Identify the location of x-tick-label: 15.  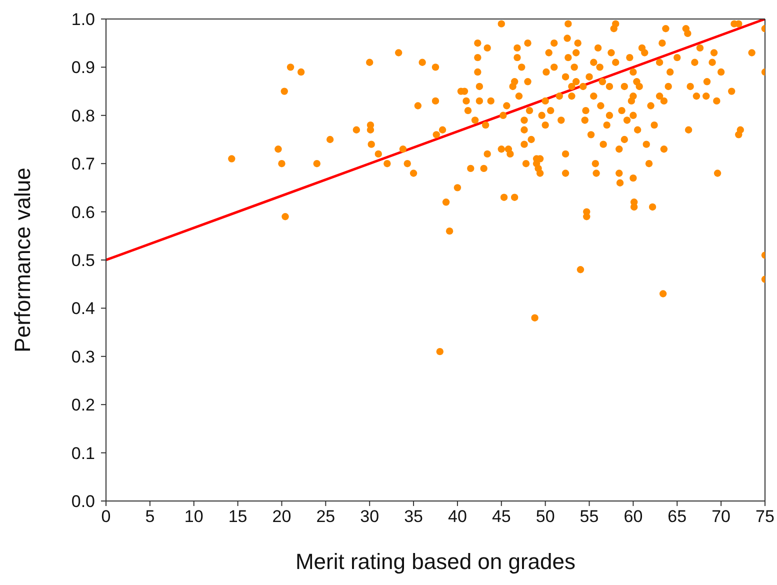
(238, 516).